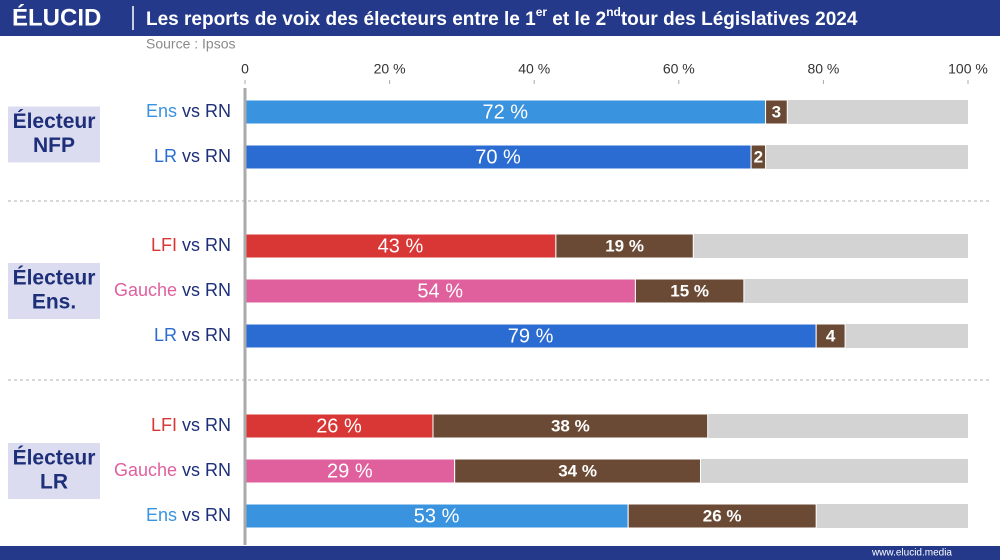  I want to click on value-label: 72 %, so click(505, 112).